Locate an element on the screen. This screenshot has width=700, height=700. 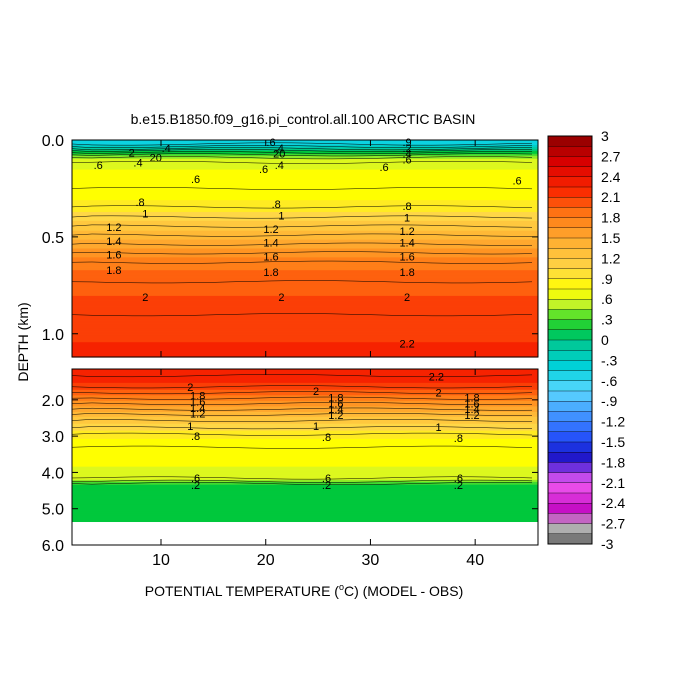
contour-label: 2 is located at coordinates (145, 298).